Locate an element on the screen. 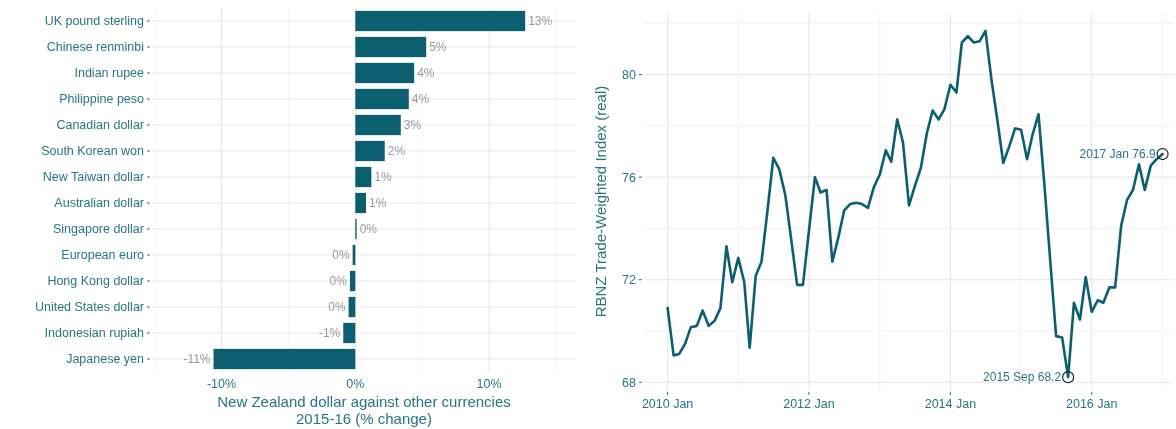 The image size is (1176, 429). y-tick-label: Philippine peso is located at coordinates (102, 99).